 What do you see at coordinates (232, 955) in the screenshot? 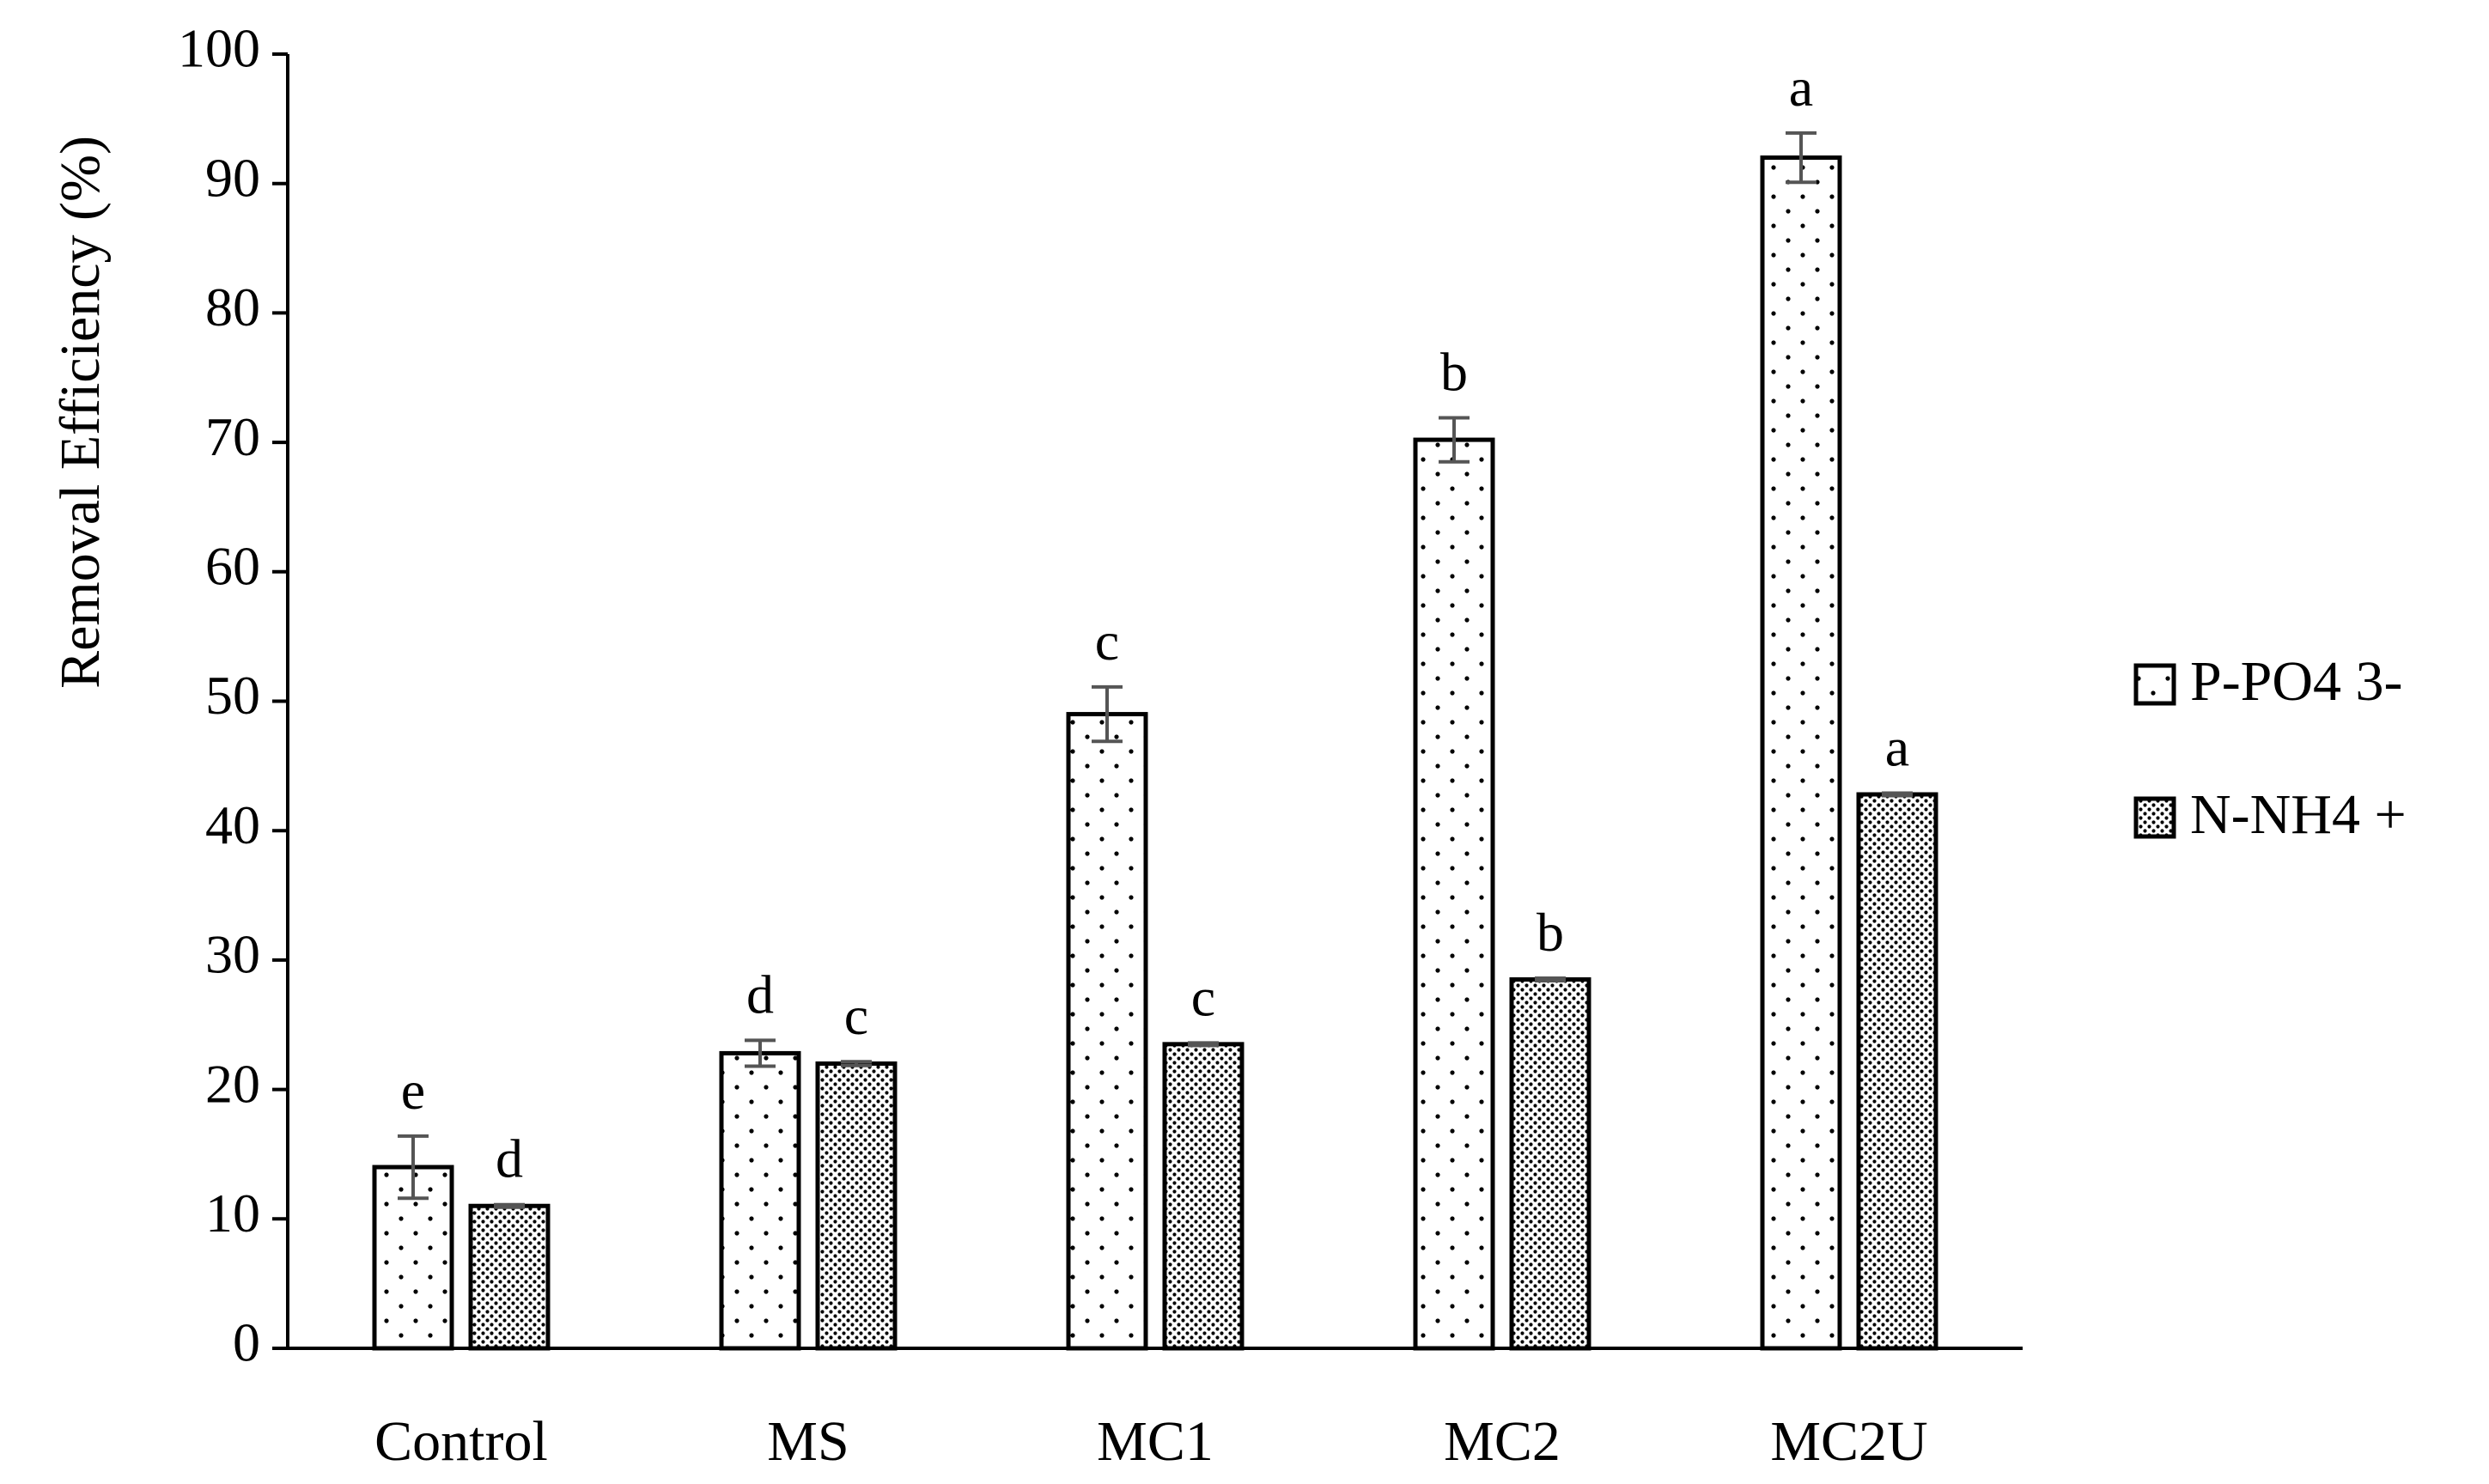
I see `y-tick-label: 30` at bounding box center [232, 955].